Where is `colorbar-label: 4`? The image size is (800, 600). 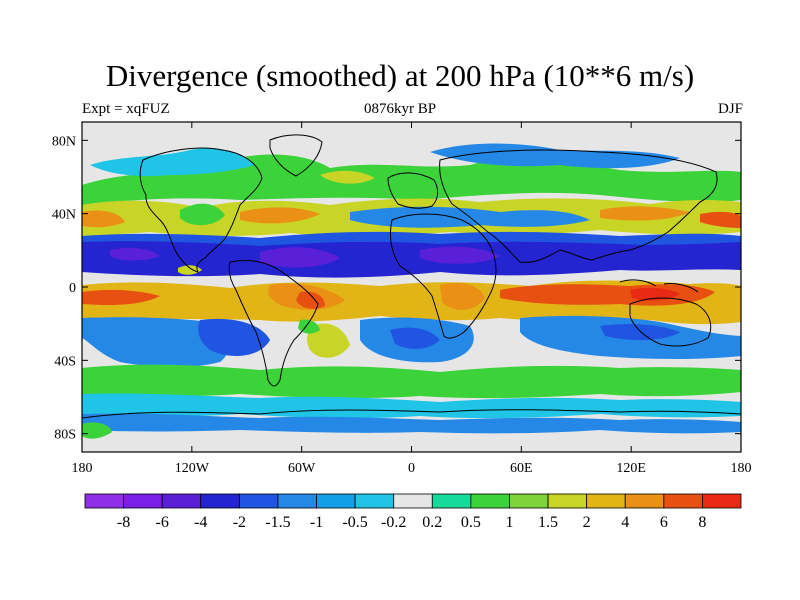 colorbar-label: 4 is located at coordinates (625, 522).